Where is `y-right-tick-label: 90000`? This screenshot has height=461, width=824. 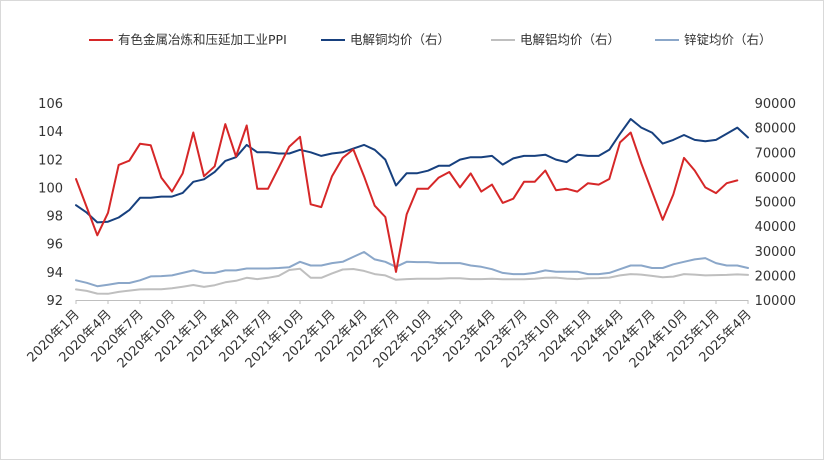
y-right-tick-label: 90000 is located at coordinates (775, 104).